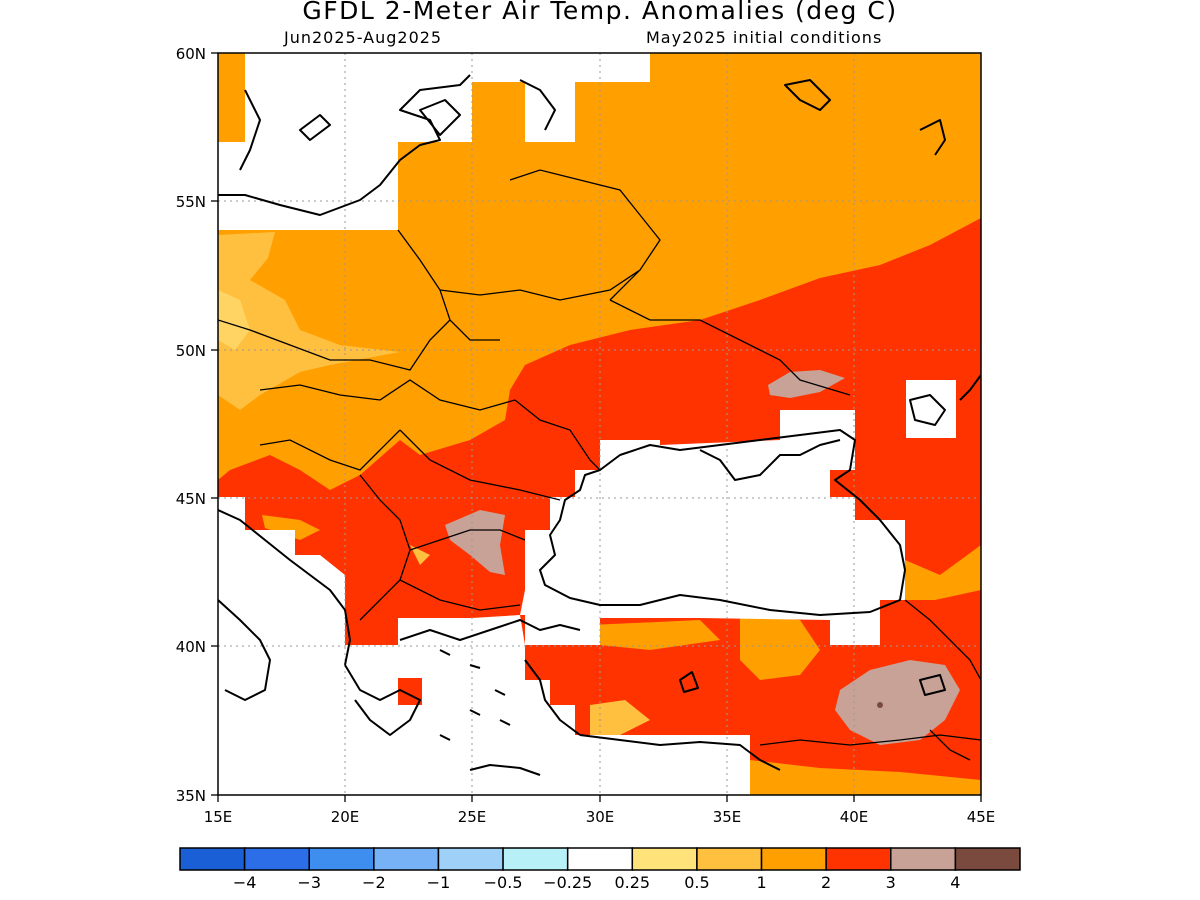  What do you see at coordinates (927, 410) in the screenshot?
I see `volga-delta` at bounding box center [927, 410].